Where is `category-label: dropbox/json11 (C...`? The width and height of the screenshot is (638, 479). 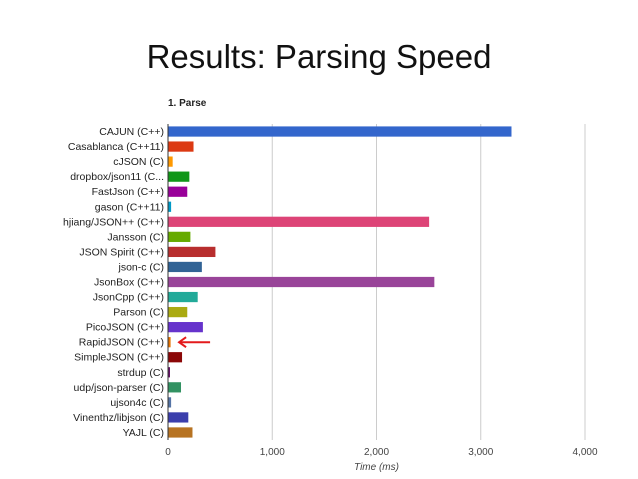 category-label: dropbox/json11 (C... is located at coordinates (117, 177).